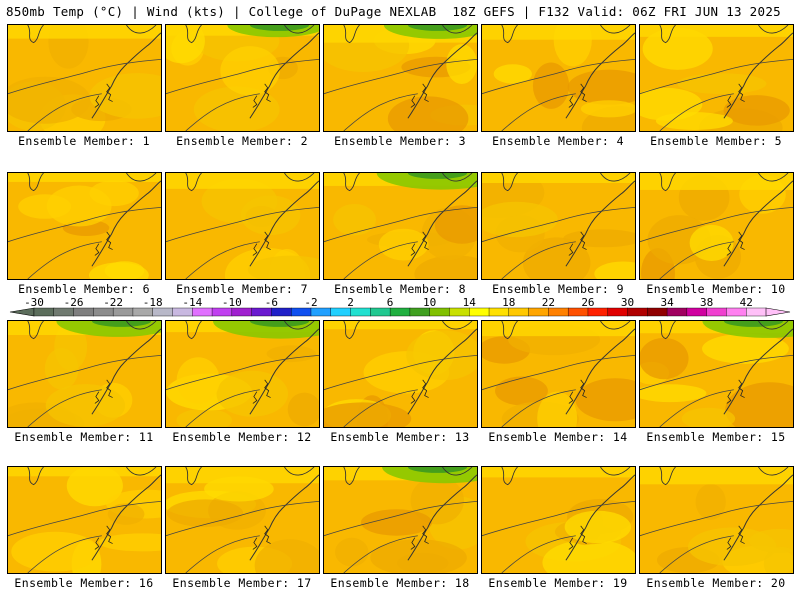  What do you see at coordinates (350, 302) in the screenshot?
I see `colorbar-tick-label: 2` at bounding box center [350, 302].